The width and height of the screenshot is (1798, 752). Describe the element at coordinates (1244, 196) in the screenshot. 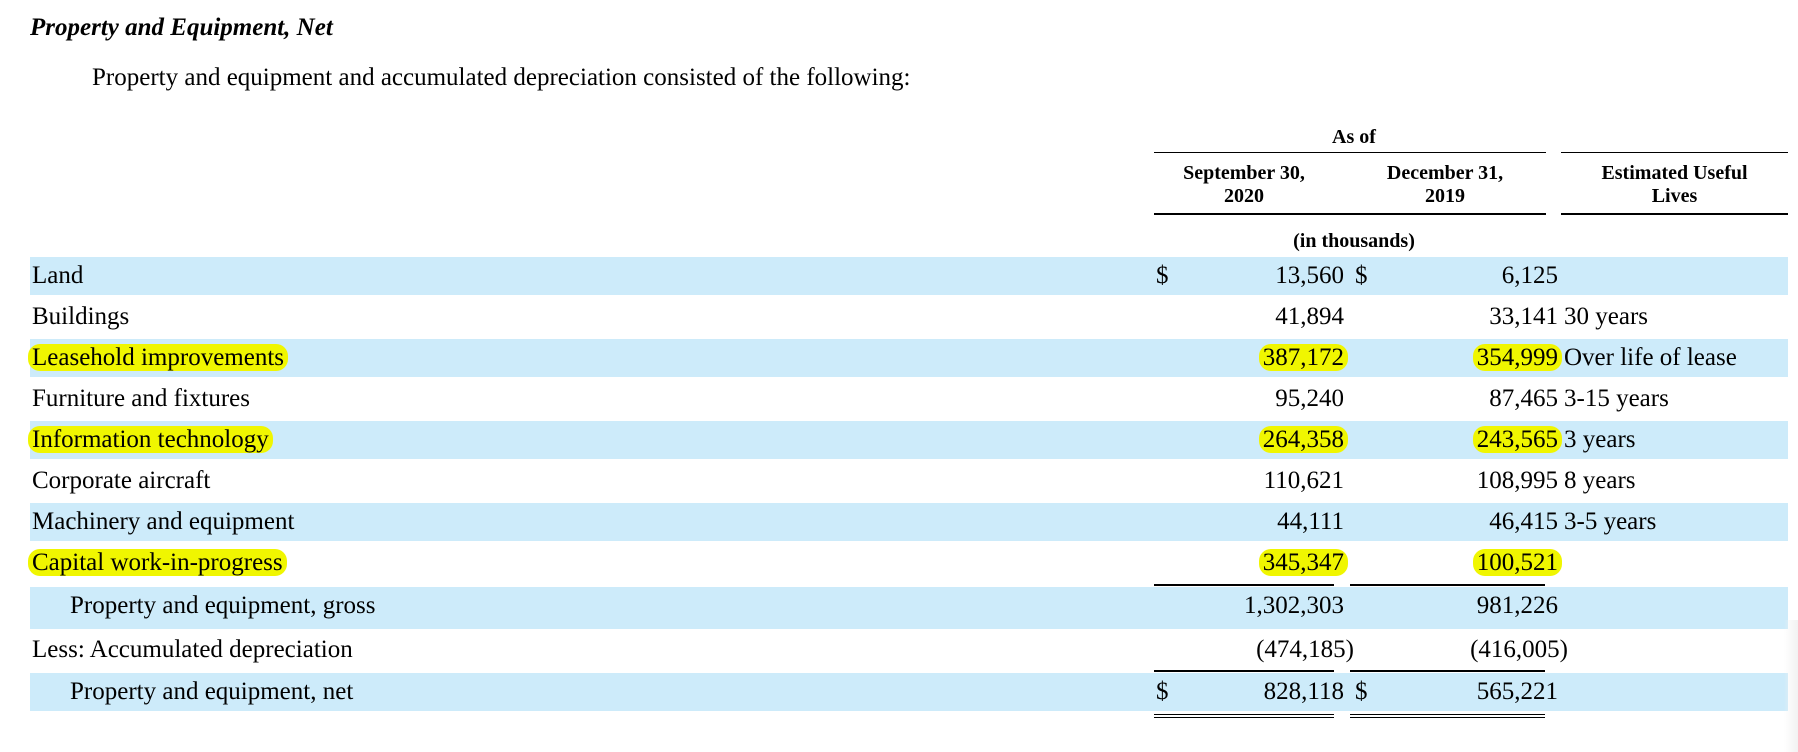

I see `col-sep-2020-line2: 2020` at that location.